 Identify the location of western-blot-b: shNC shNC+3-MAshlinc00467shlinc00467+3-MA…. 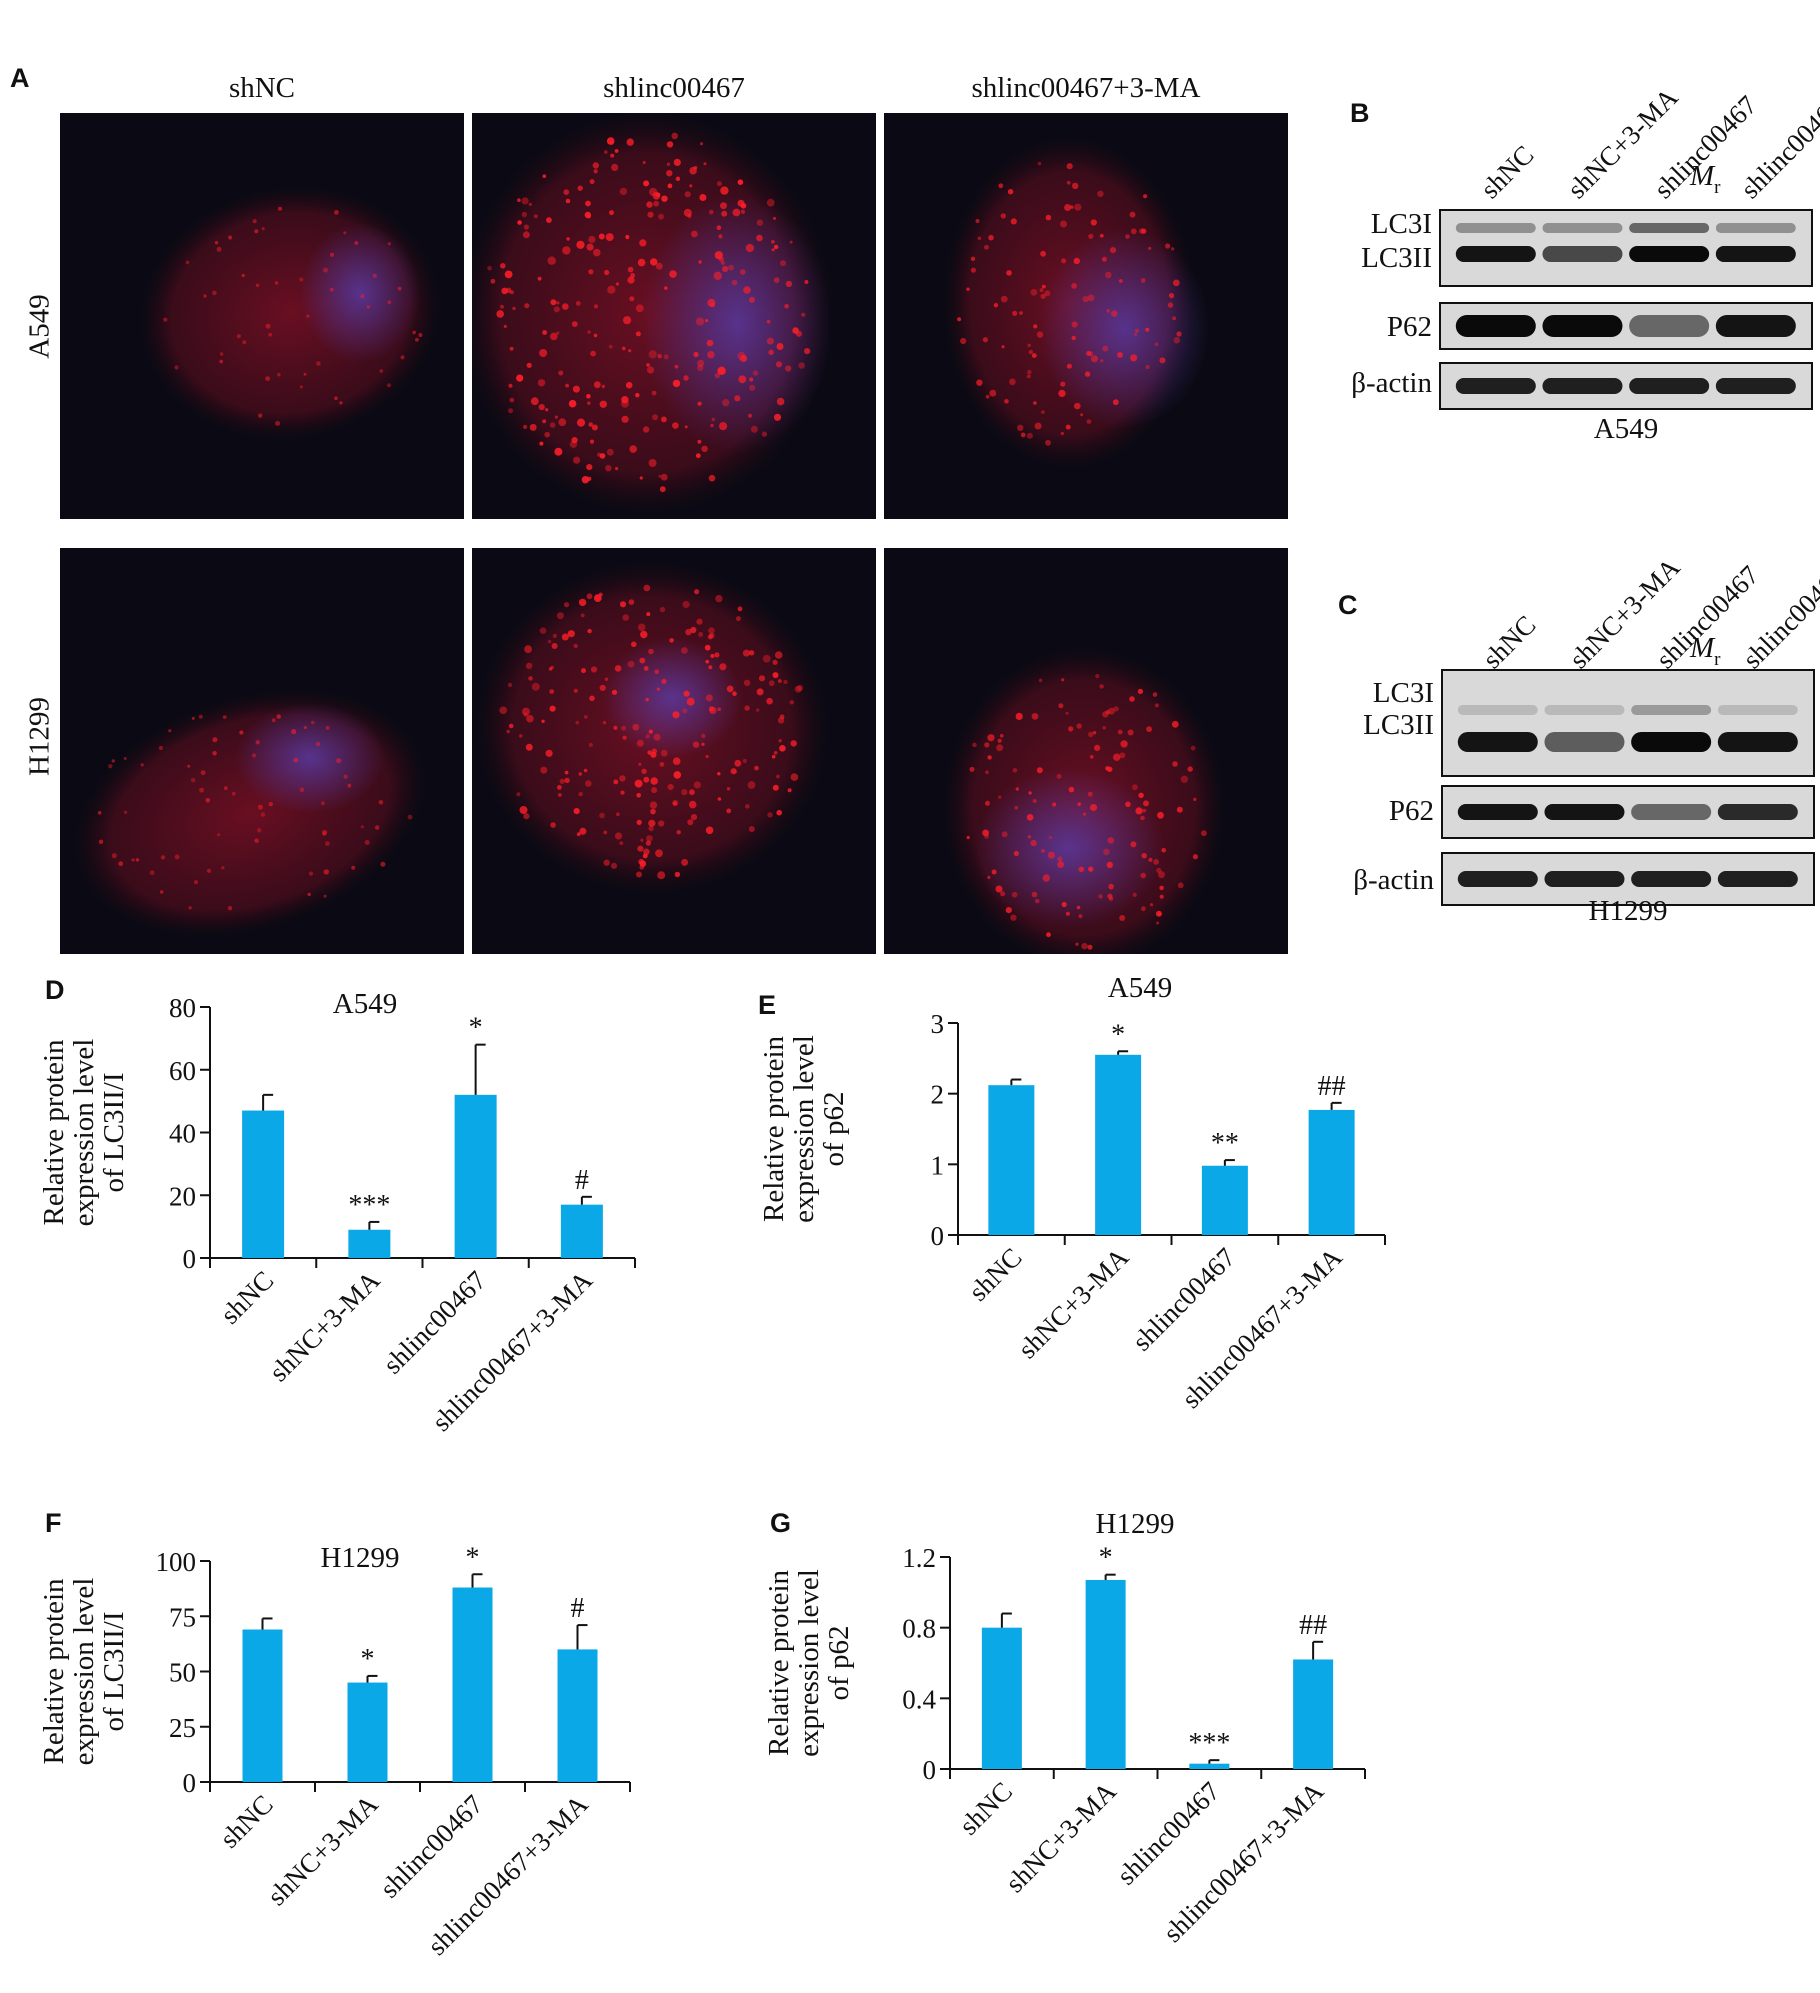
(1585, 238).